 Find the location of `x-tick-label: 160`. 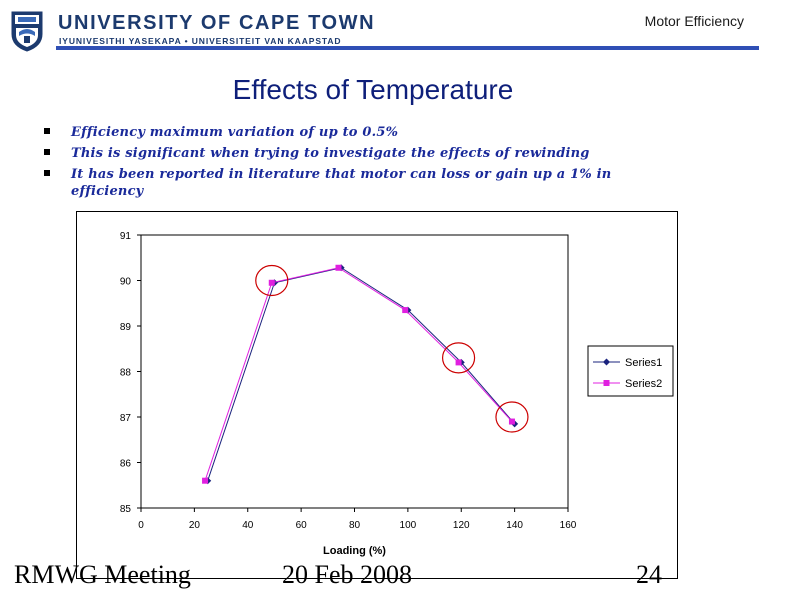

x-tick-label: 160 is located at coordinates (568, 525).